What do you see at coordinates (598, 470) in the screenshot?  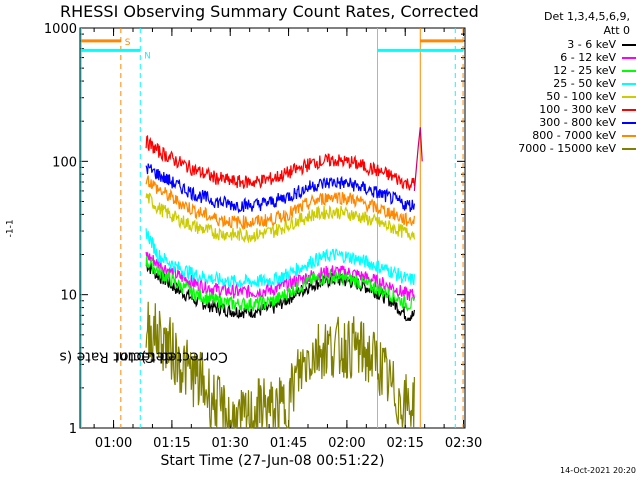 I see `timestamp: 14-Oct-2021 20:20` at bounding box center [598, 470].